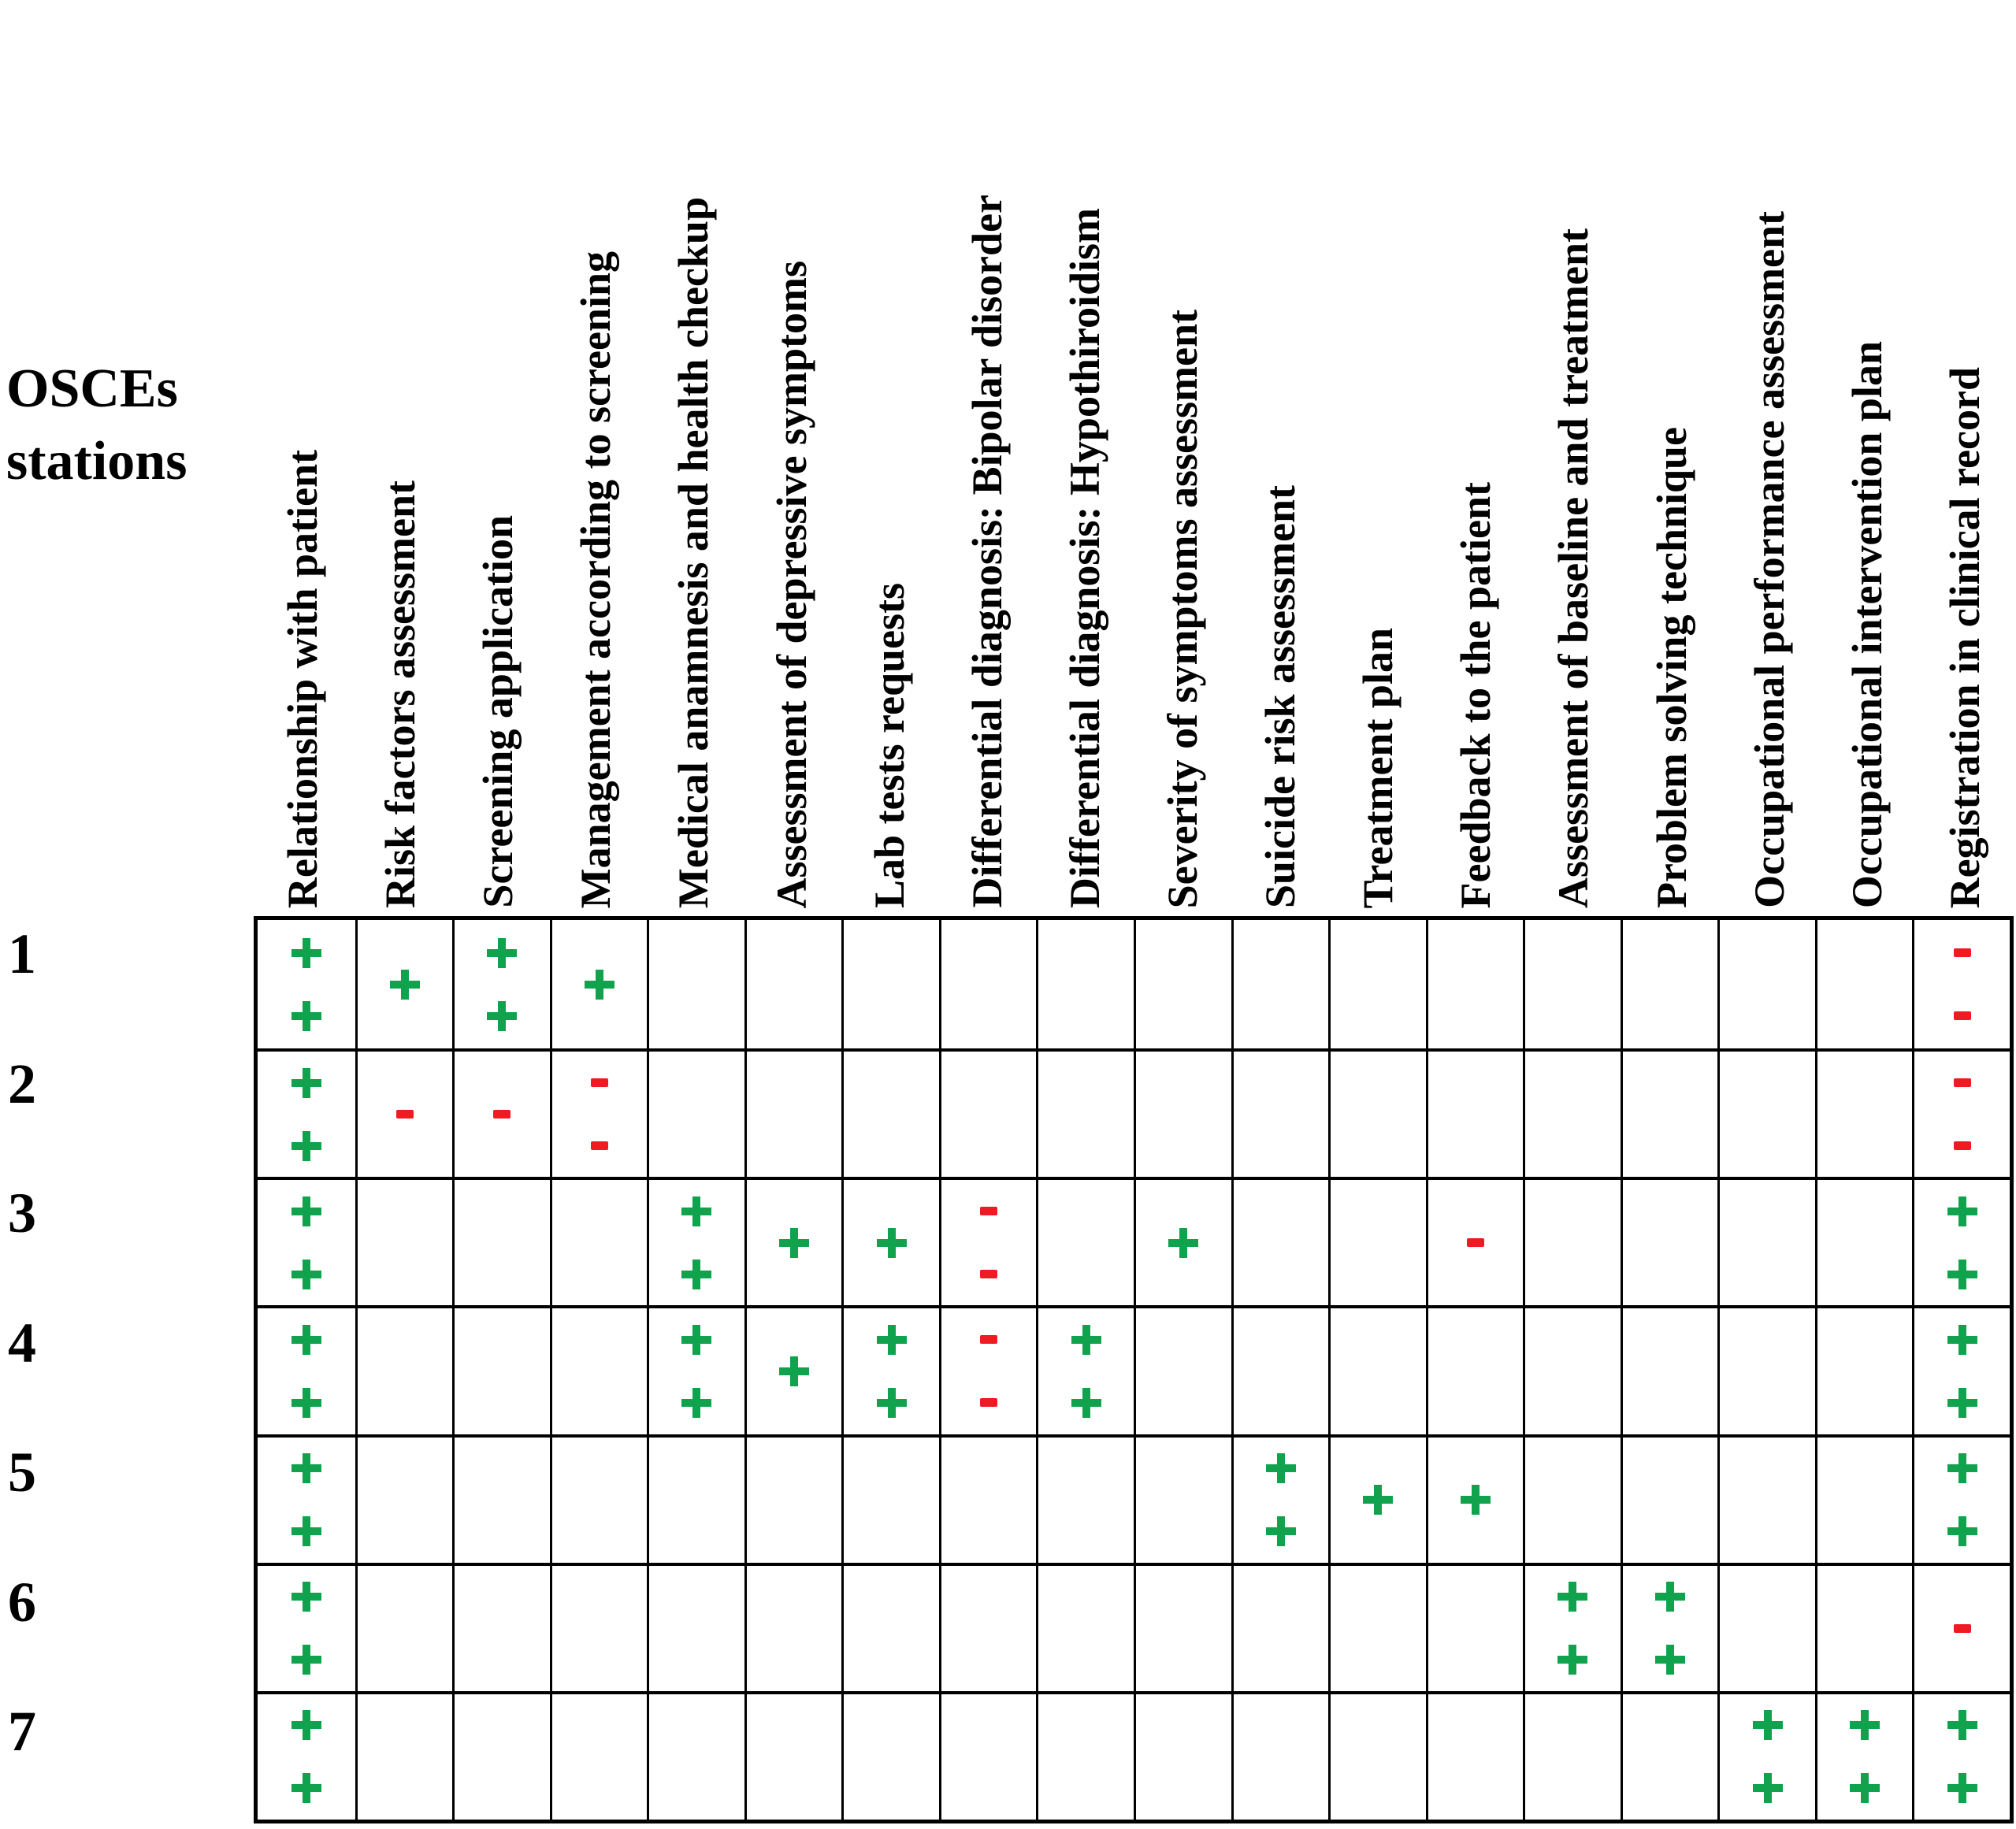 This screenshot has width=2016, height=1829. What do you see at coordinates (1769, 458) in the screenshot?
I see `column-header-cell: Occupational performance assessment` at bounding box center [1769, 458].